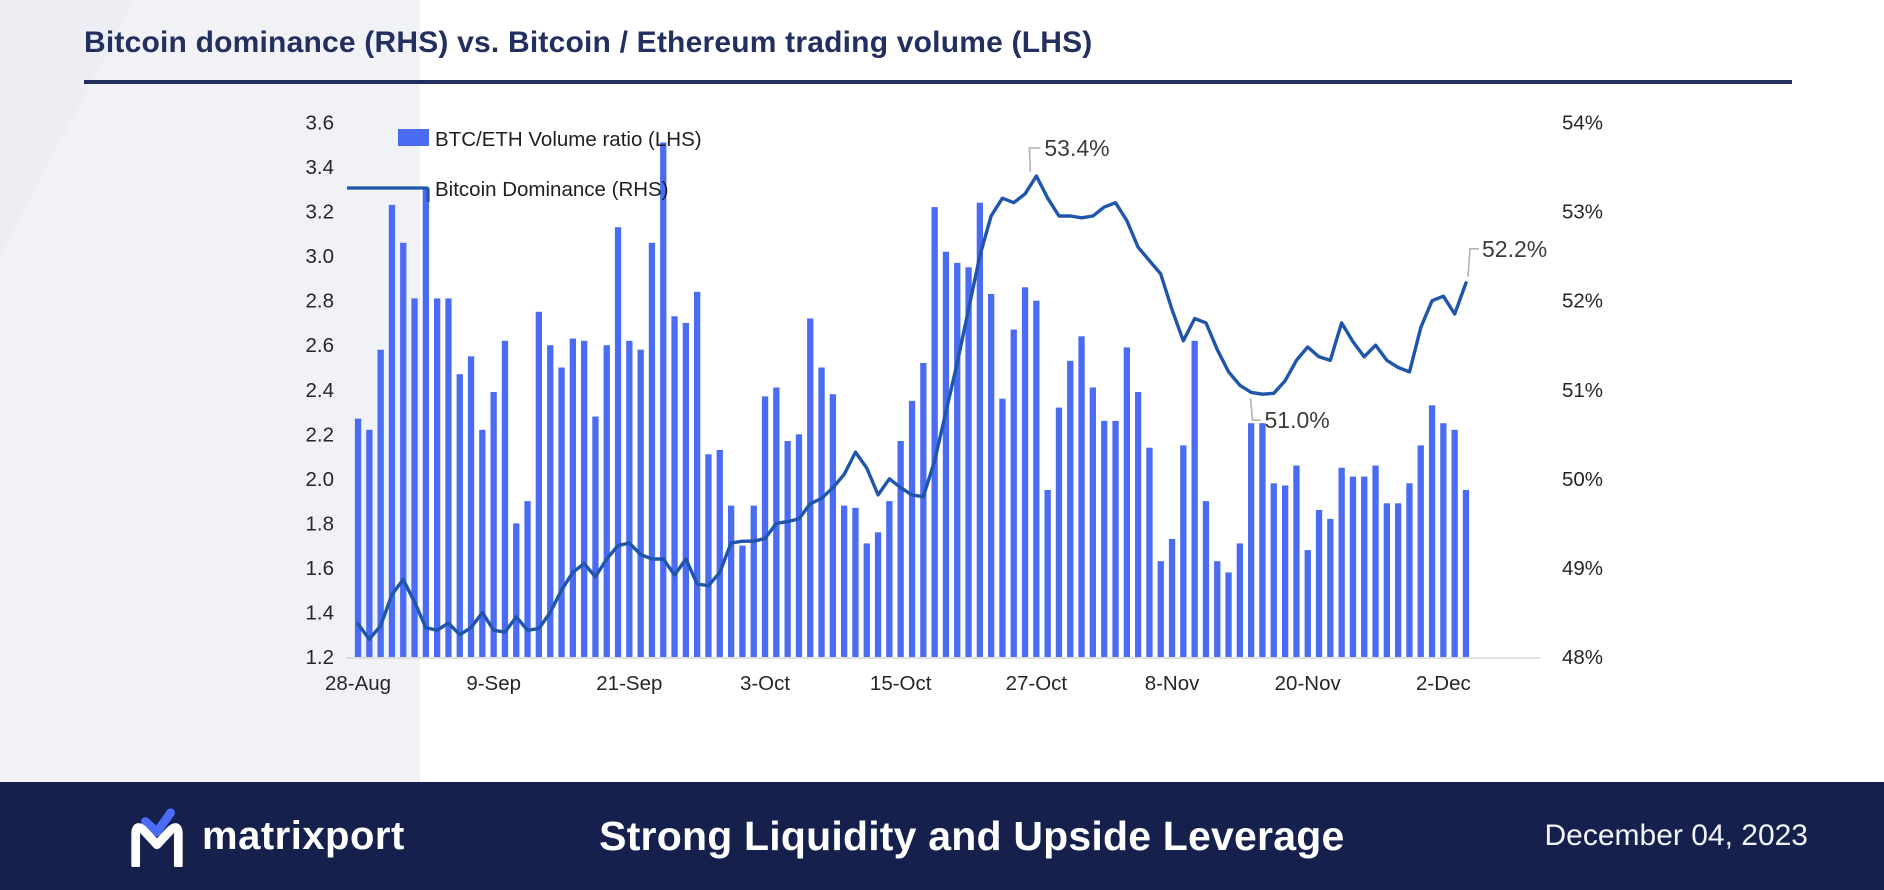 This screenshot has height=890, width=1884. What do you see at coordinates (1582, 657) in the screenshot?
I see `svg-text: 48%` at bounding box center [1582, 657].